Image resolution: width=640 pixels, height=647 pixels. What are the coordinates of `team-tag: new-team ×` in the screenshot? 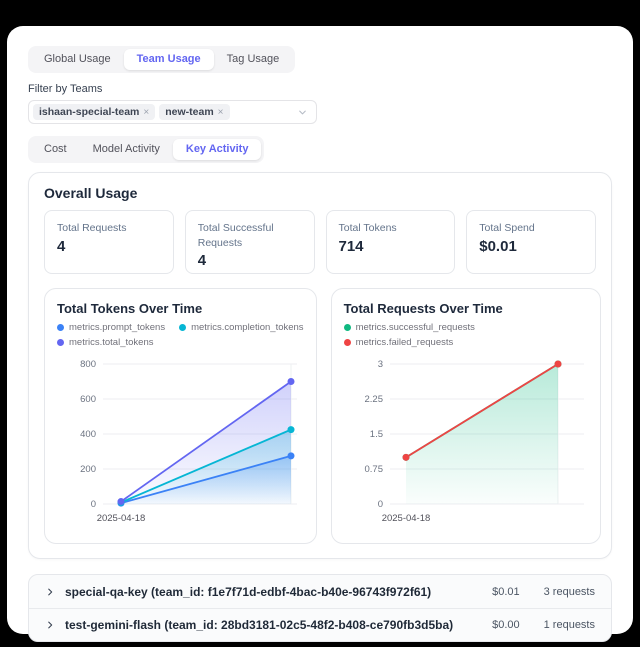 It's located at (194, 112).